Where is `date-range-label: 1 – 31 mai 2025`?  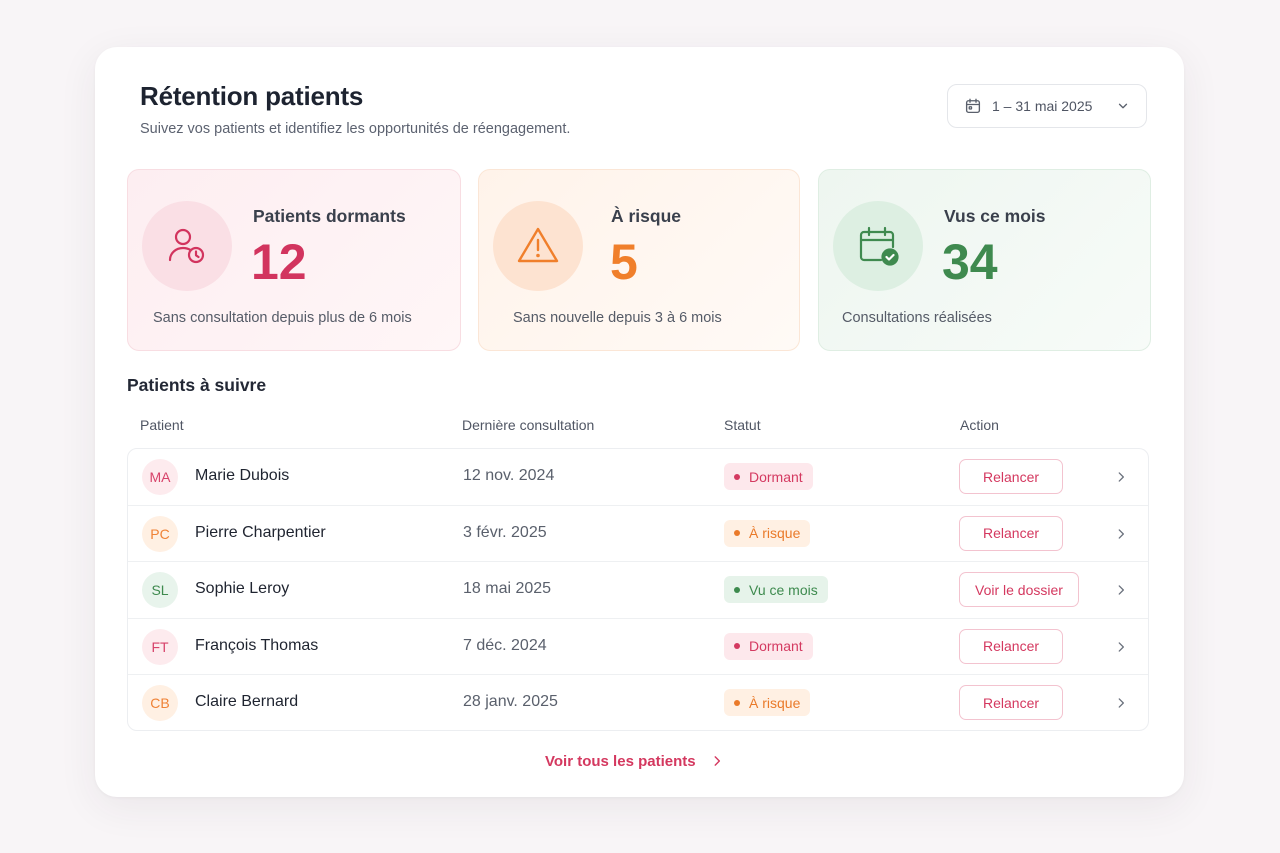 date-range-label: 1 – 31 mai 2025 is located at coordinates (1042, 106).